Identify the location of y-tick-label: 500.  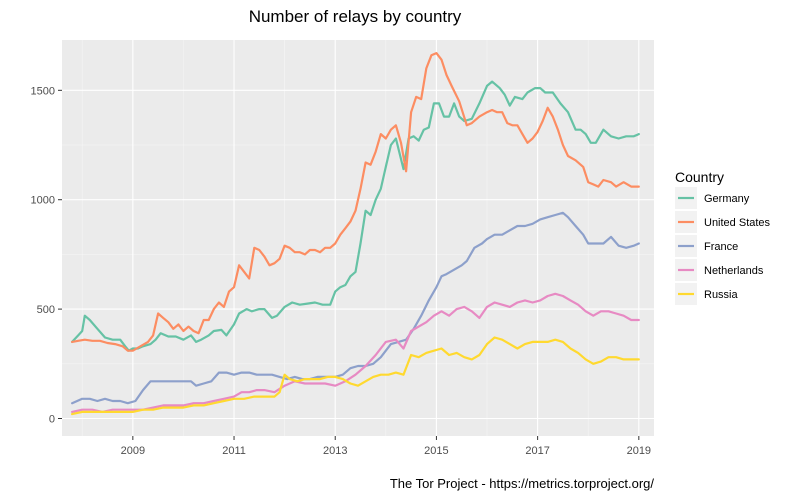
(46, 310).